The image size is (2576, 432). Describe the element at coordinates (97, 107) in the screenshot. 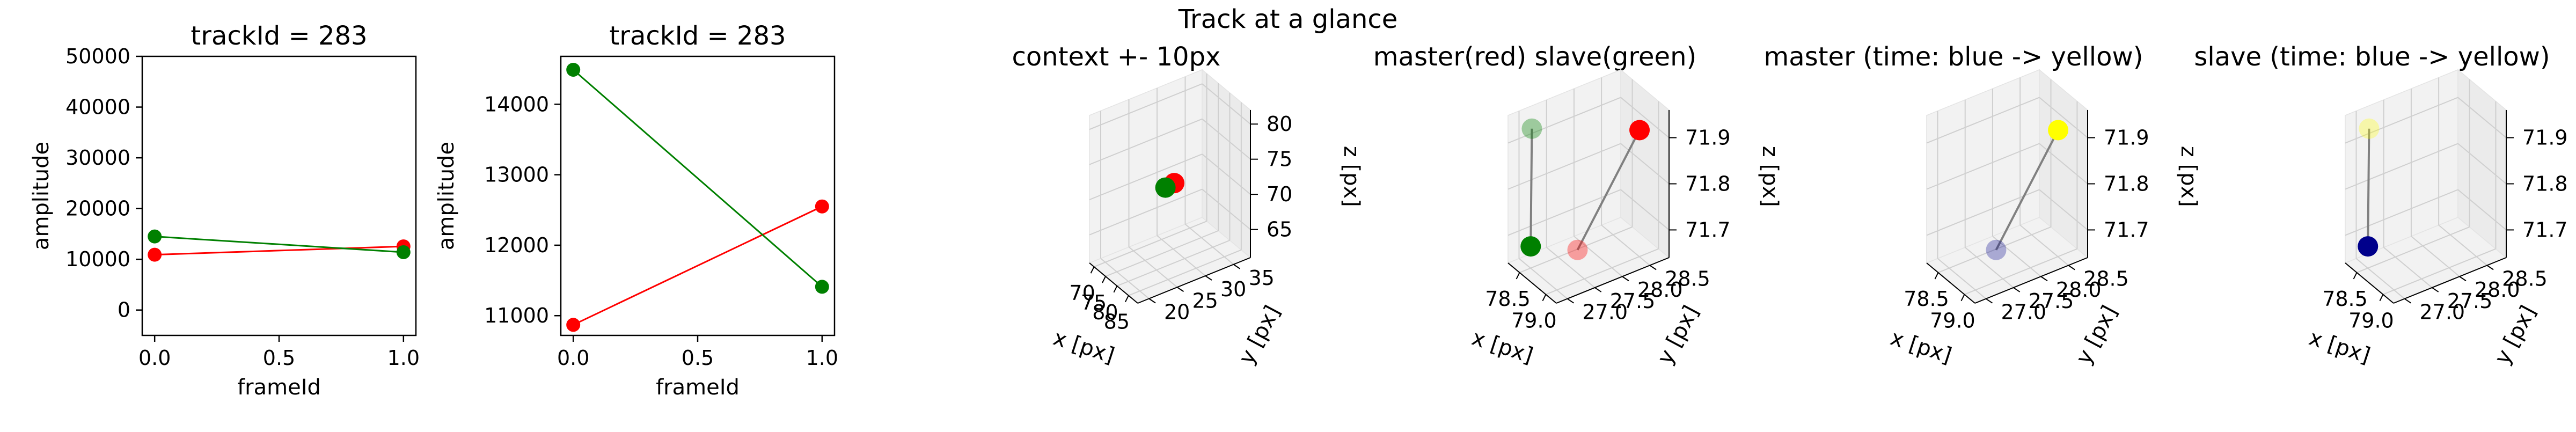

I see `y-tick-label: 40000` at that location.